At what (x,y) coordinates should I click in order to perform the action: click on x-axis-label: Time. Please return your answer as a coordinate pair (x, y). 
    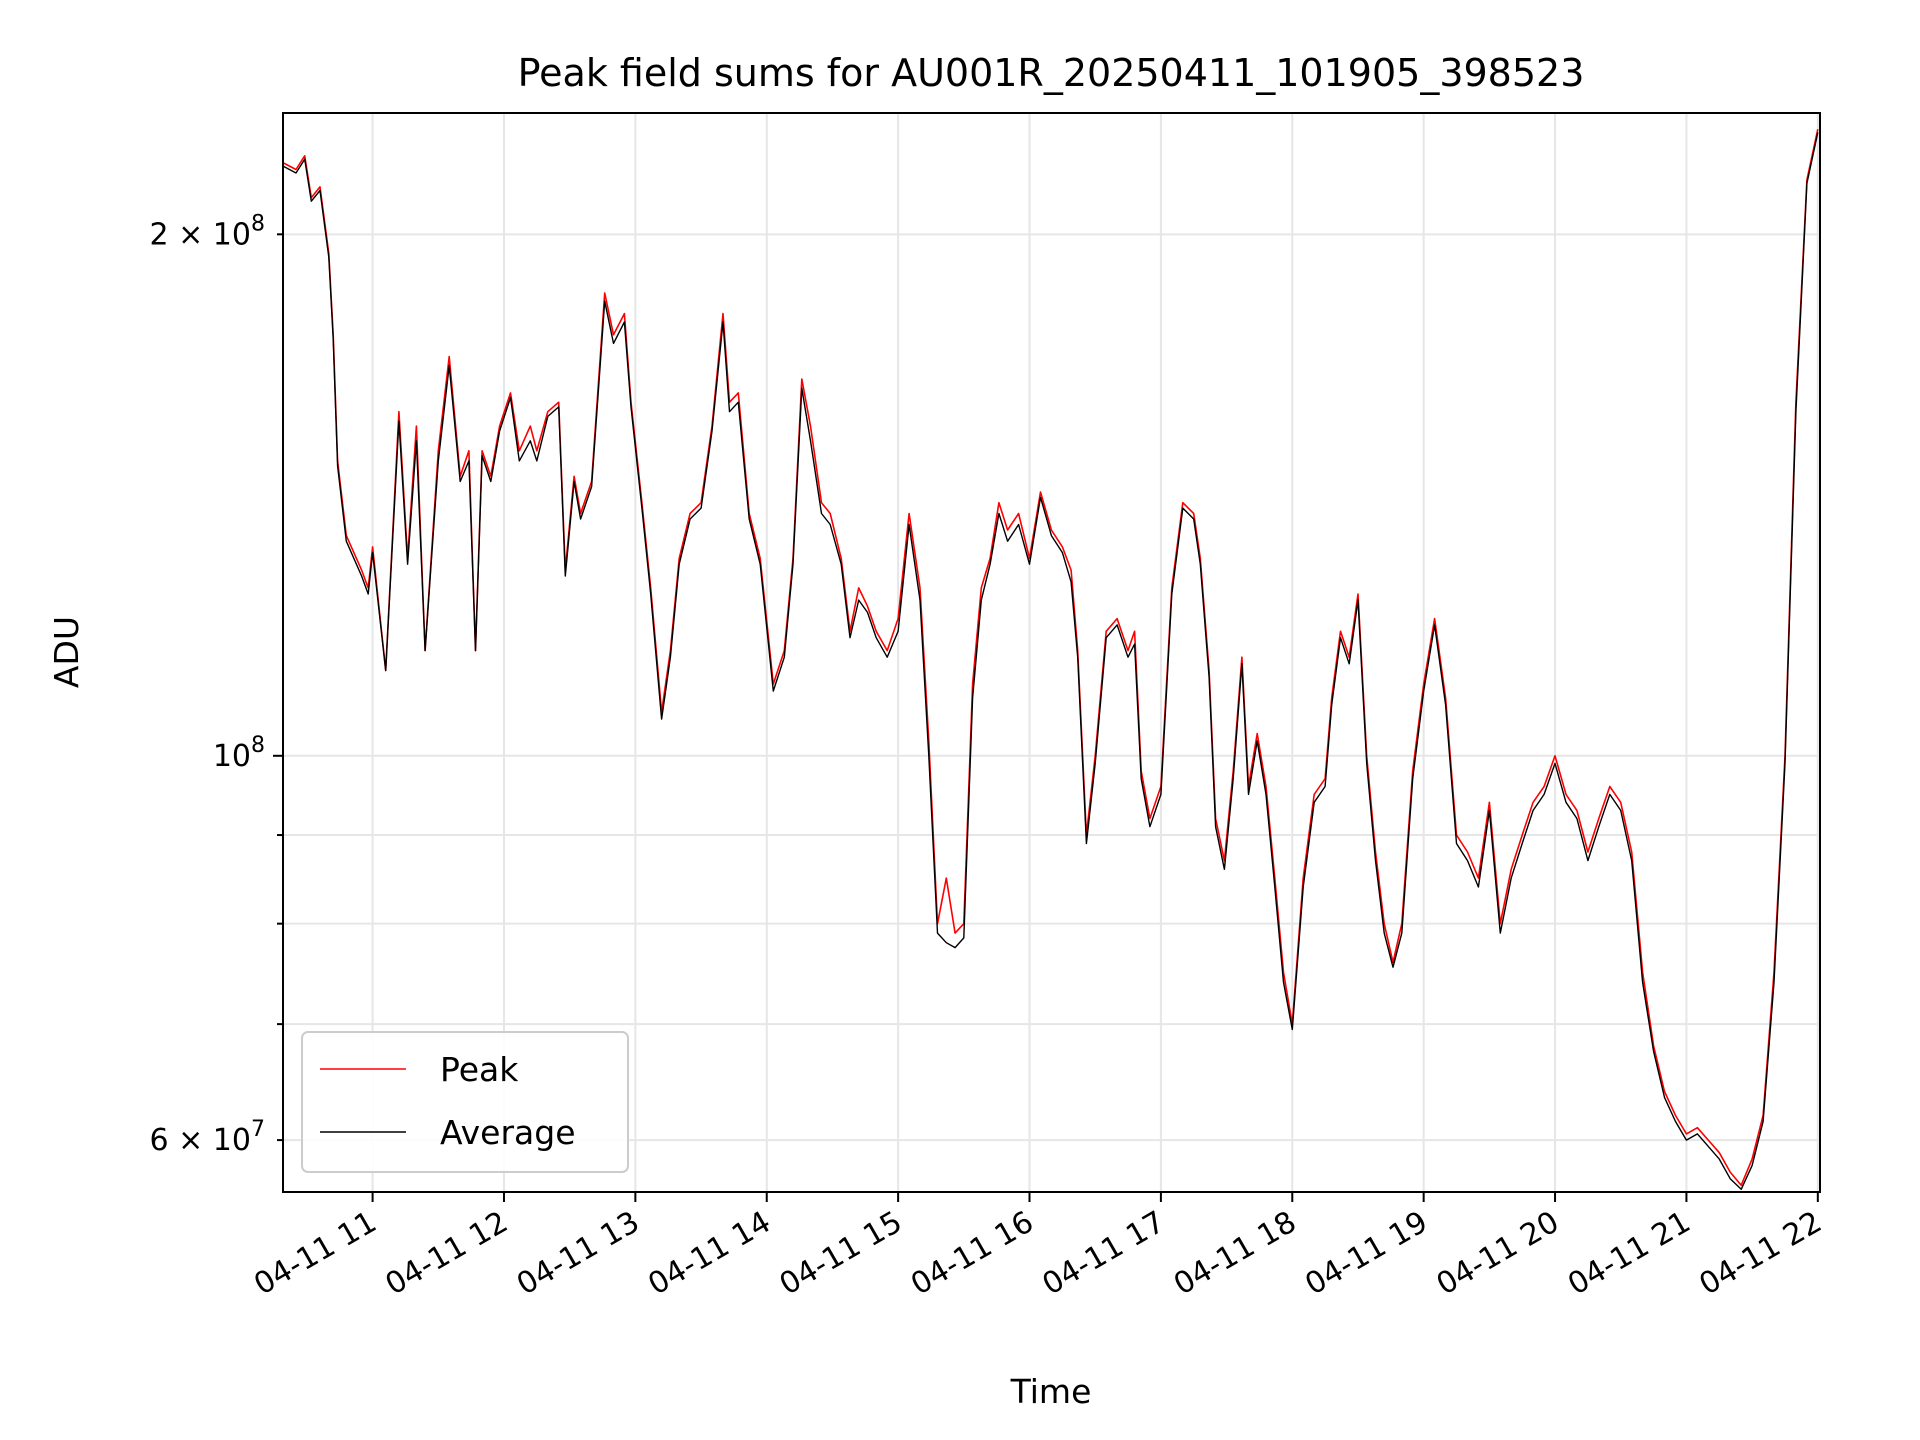
    Looking at the image, I should click on (1051, 1391).